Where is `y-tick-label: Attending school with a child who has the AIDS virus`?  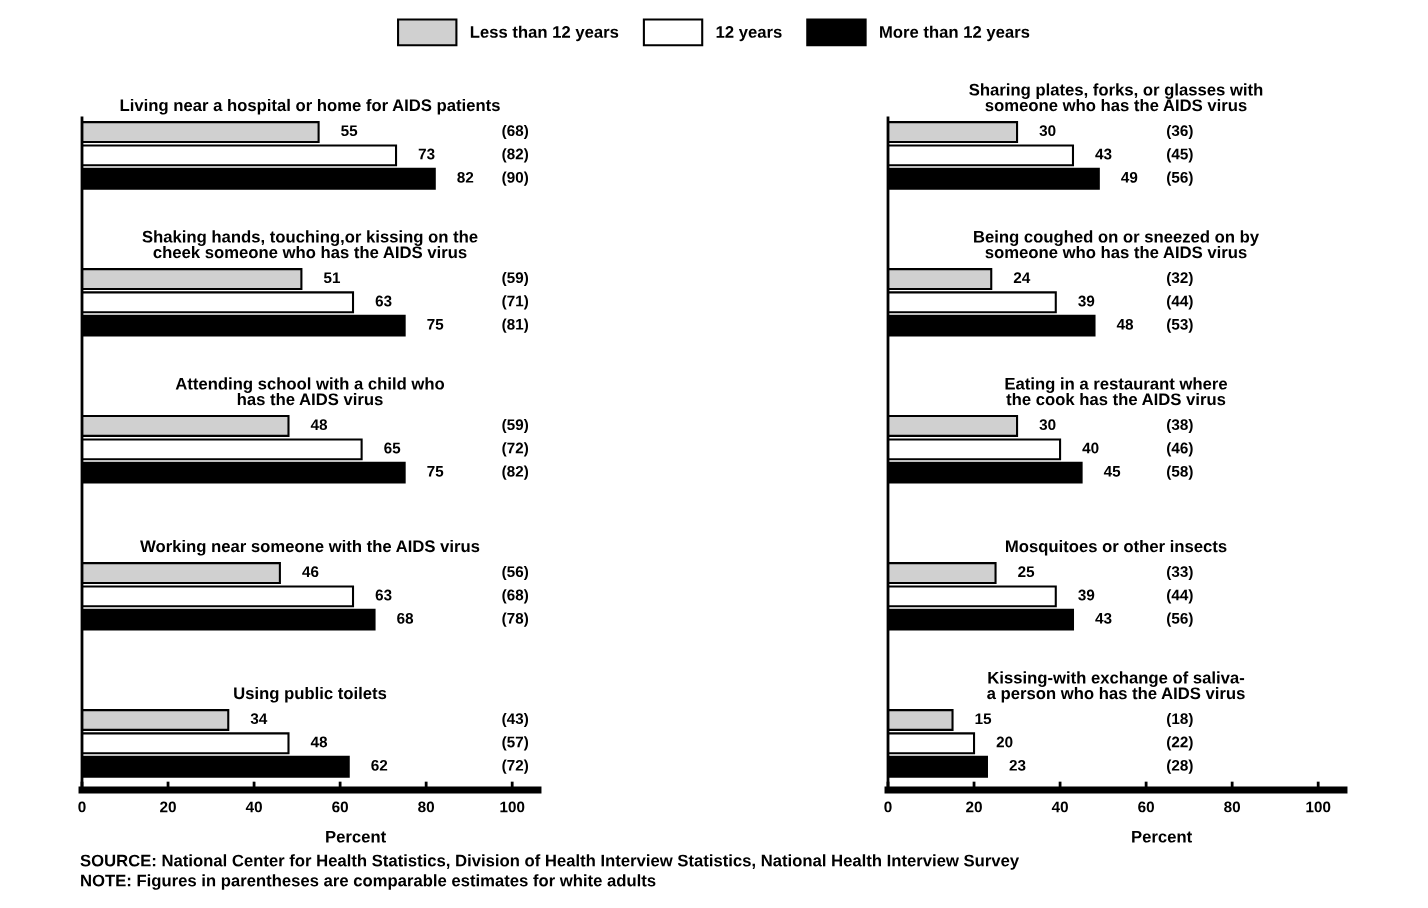
y-tick-label: Attending school with a child who has the AIDS virus is located at coordinates (310, 391).